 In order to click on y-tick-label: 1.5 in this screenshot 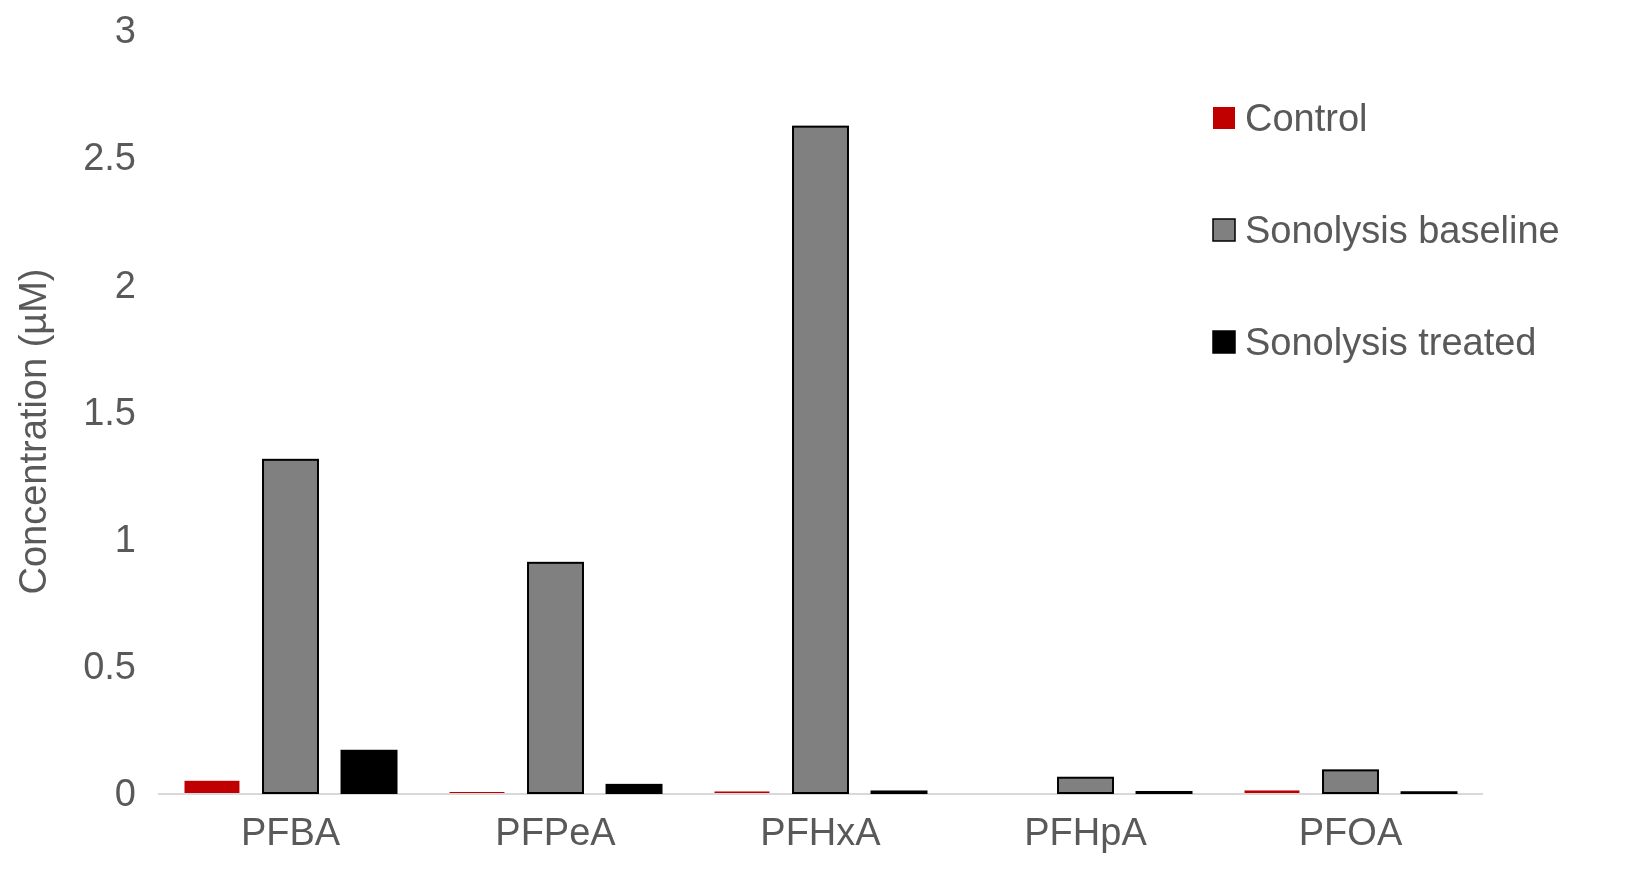, I will do `click(109, 411)`.